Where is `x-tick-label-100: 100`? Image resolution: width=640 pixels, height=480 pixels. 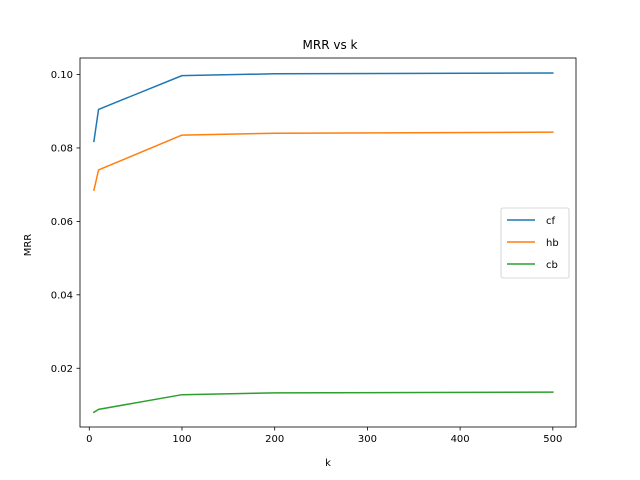
x-tick-label-100: 100 is located at coordinates (181, 439).